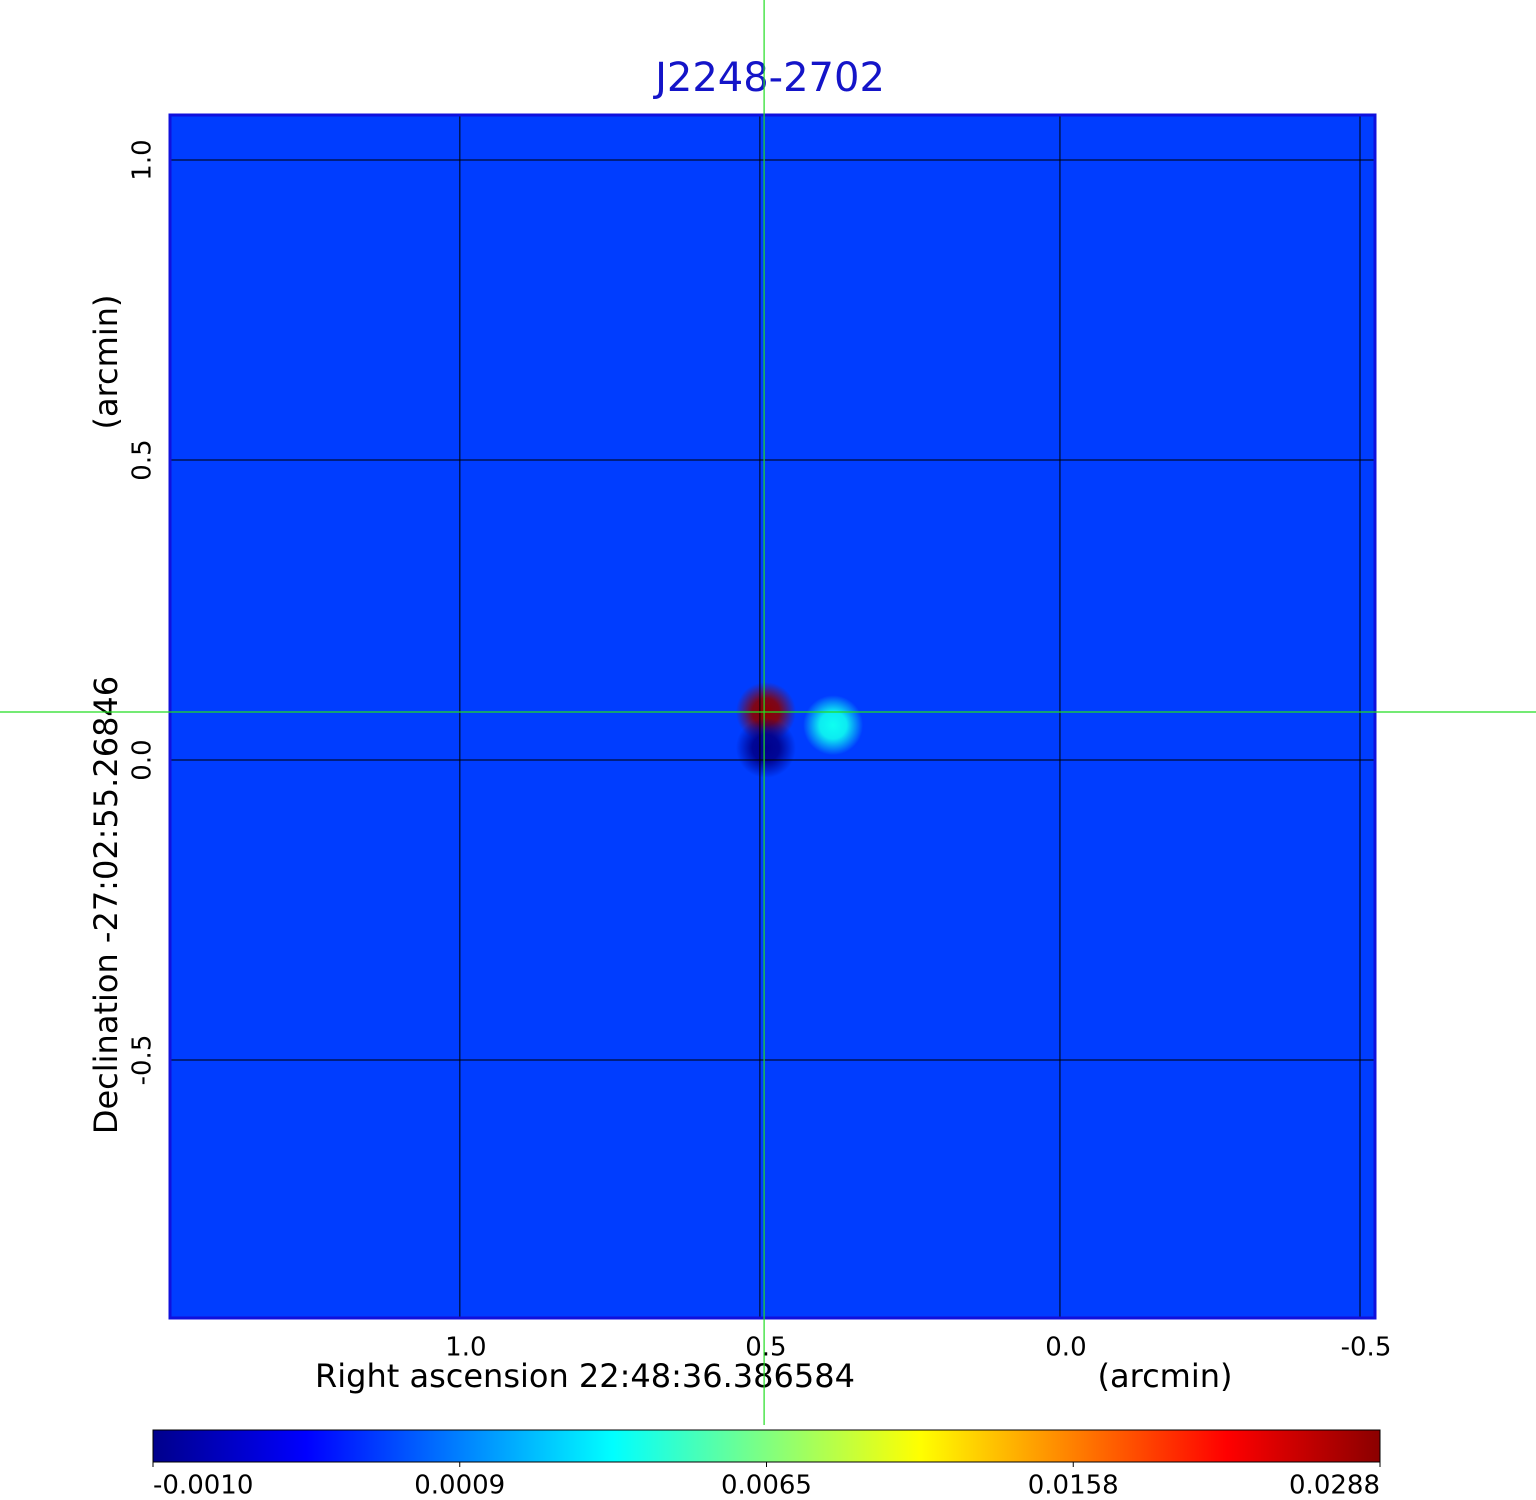 The image size is (1536, 1500). What do you see at coordinates (459, 1485) in the screenshot?
I see `colorbar-tick-label: 0.0009` at bounding box center [459, 1485].